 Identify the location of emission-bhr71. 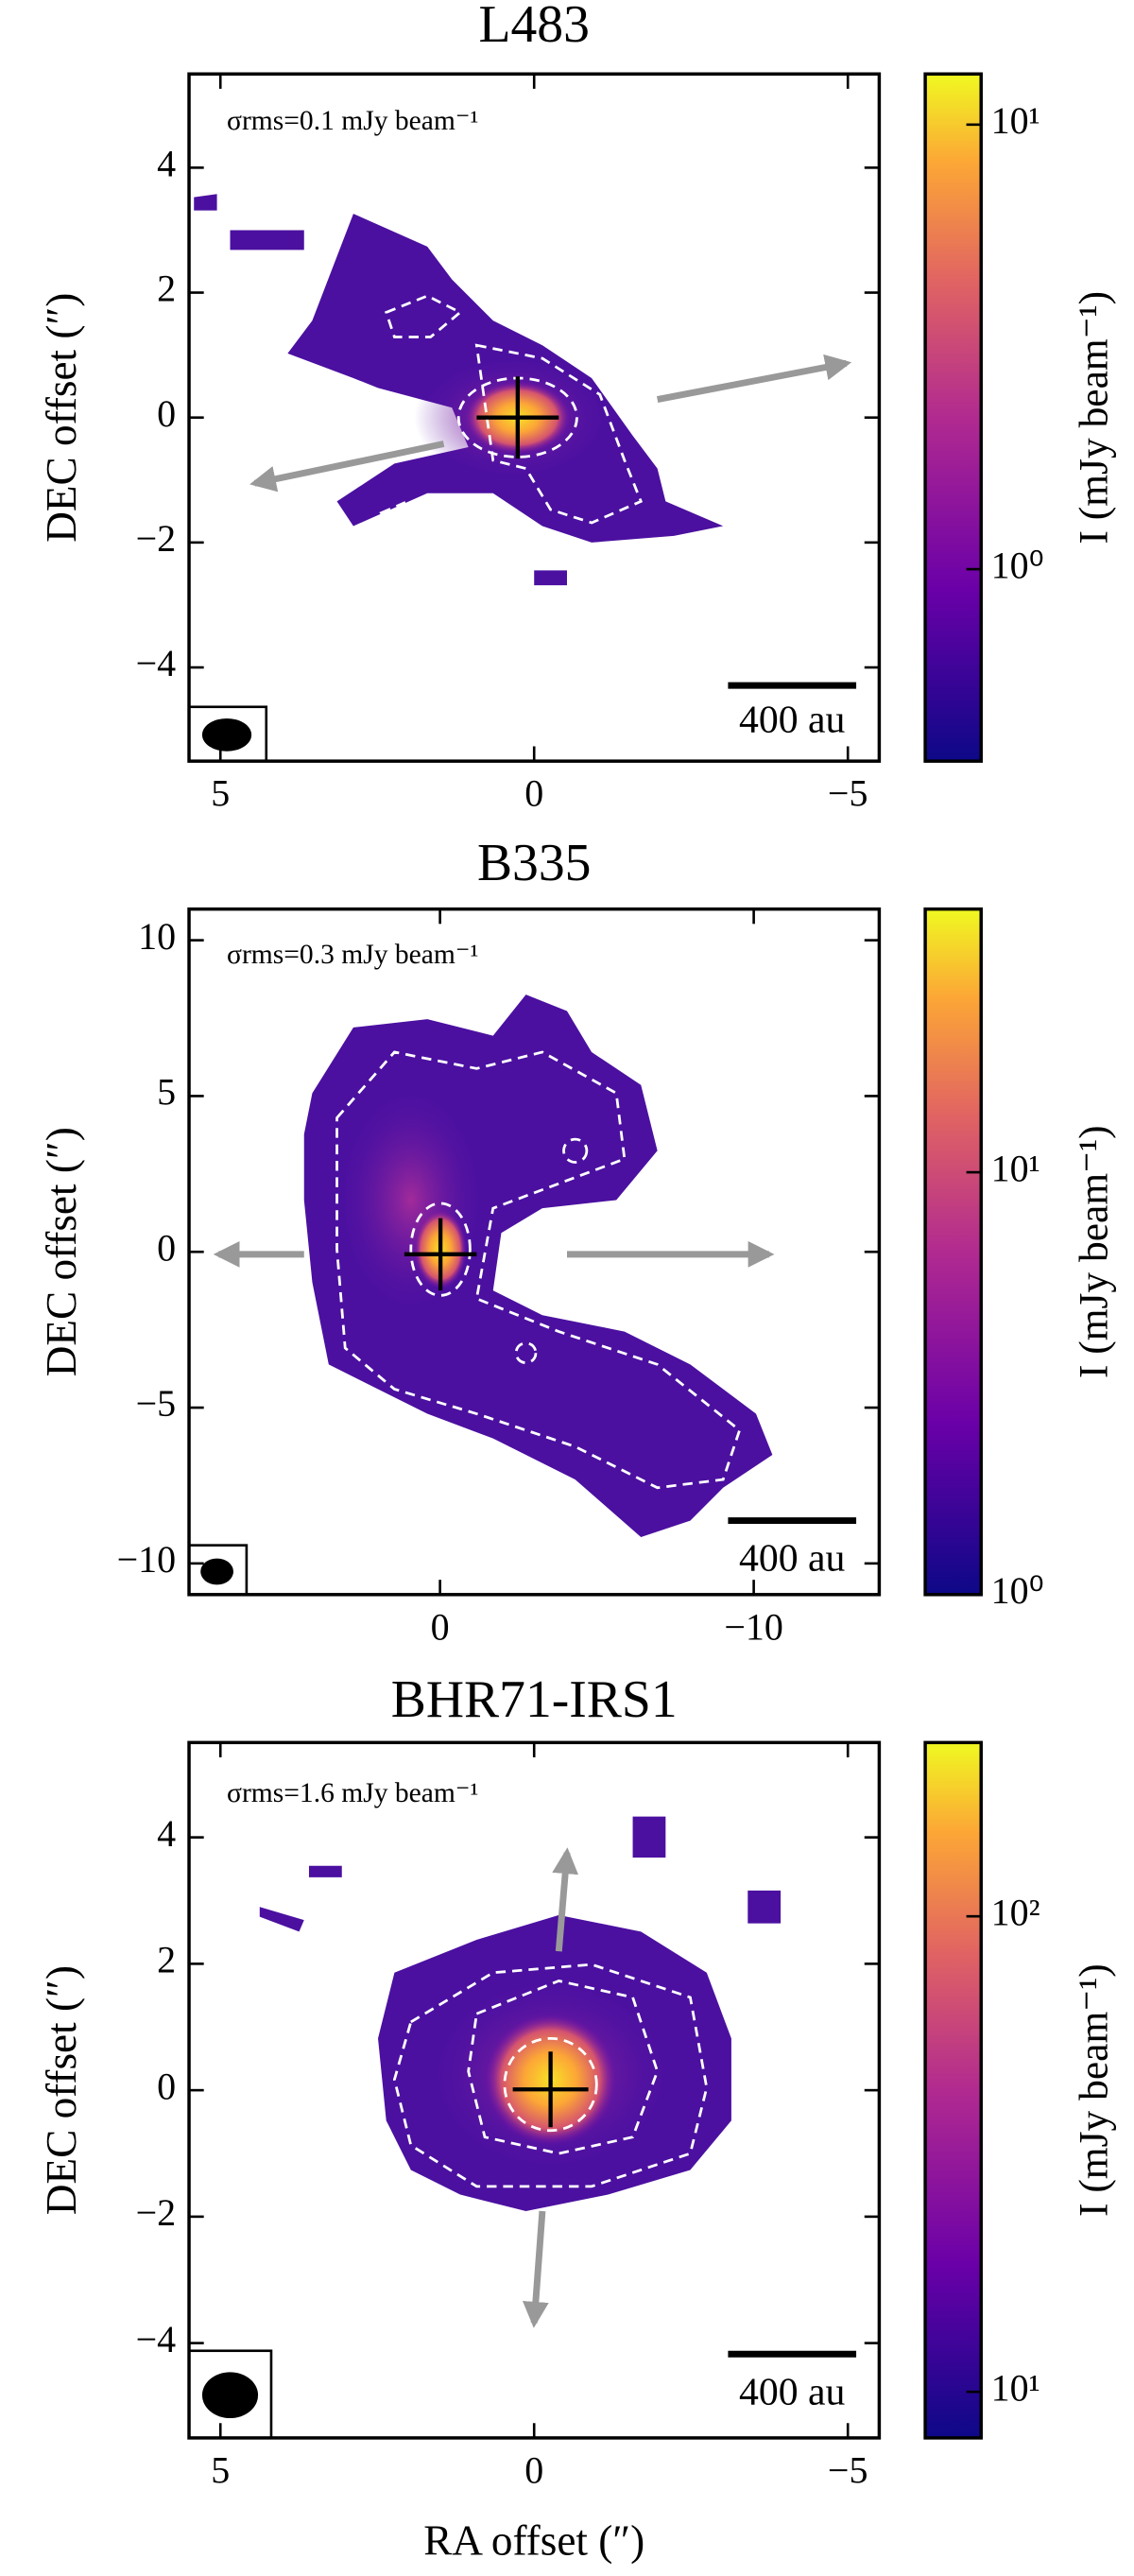
(522, 2128).